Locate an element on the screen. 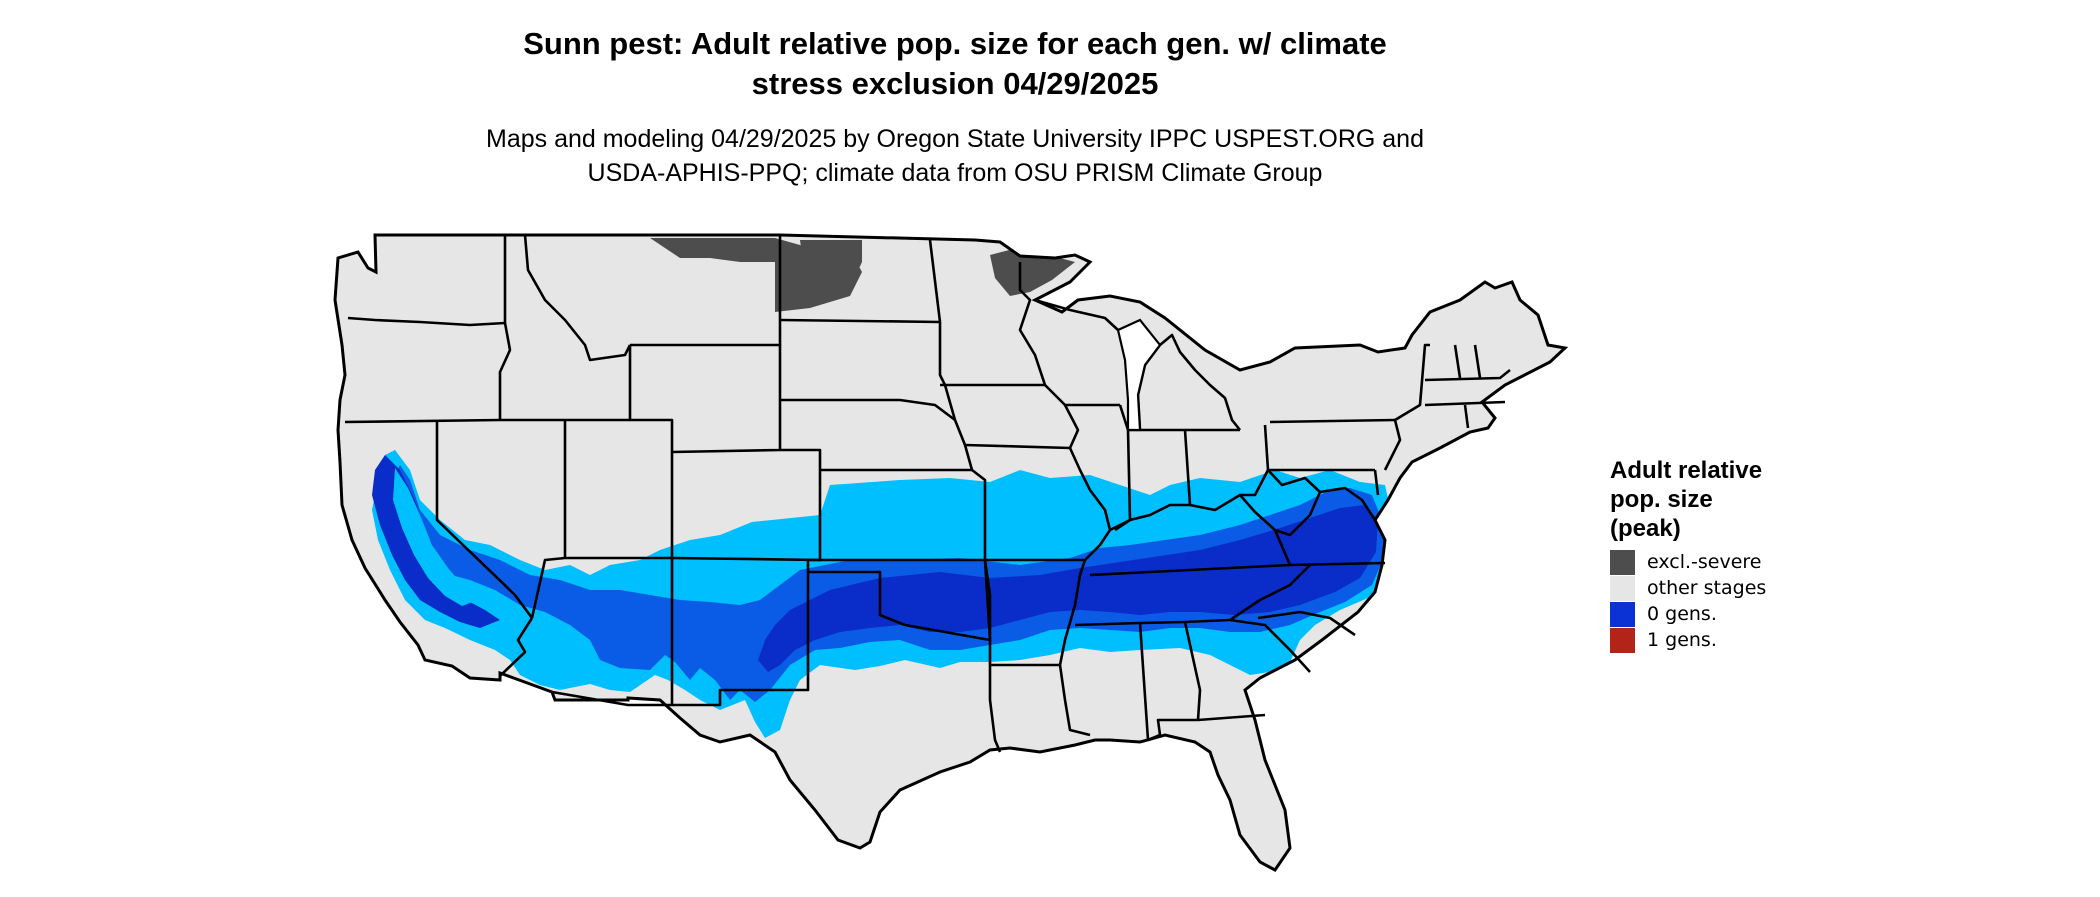 The width and height of the screenshot is (2100, 897). border-fl is located at coordinates (1206, 727).